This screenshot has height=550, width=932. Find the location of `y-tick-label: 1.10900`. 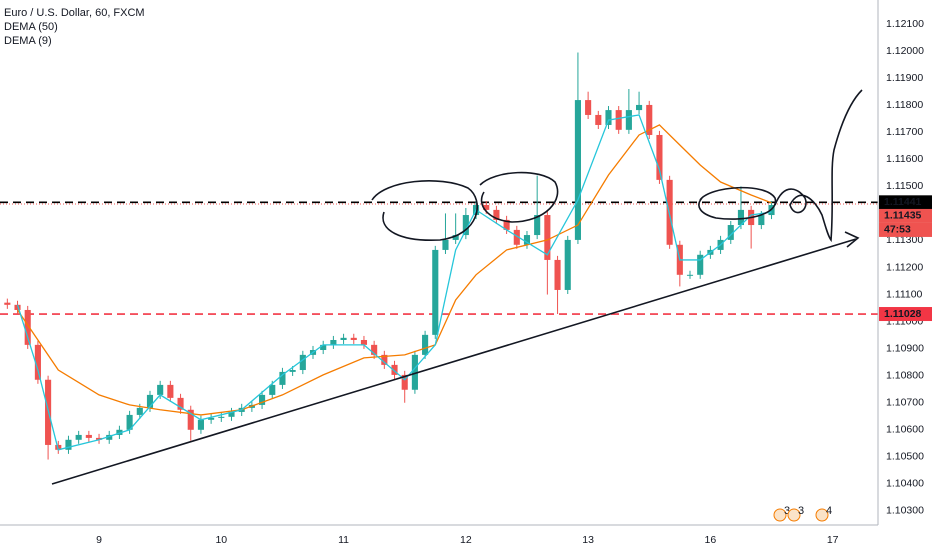

y-tick-label: 1.10900 is located at coordinates (905, 348).